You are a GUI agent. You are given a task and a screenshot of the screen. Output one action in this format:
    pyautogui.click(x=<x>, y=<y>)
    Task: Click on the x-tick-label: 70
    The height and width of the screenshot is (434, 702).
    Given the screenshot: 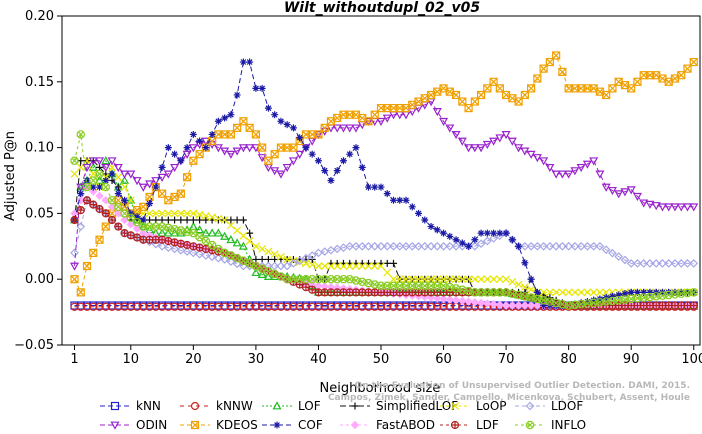 What is the action you would take?
    pyautogui.click(x=506, y=359)
    